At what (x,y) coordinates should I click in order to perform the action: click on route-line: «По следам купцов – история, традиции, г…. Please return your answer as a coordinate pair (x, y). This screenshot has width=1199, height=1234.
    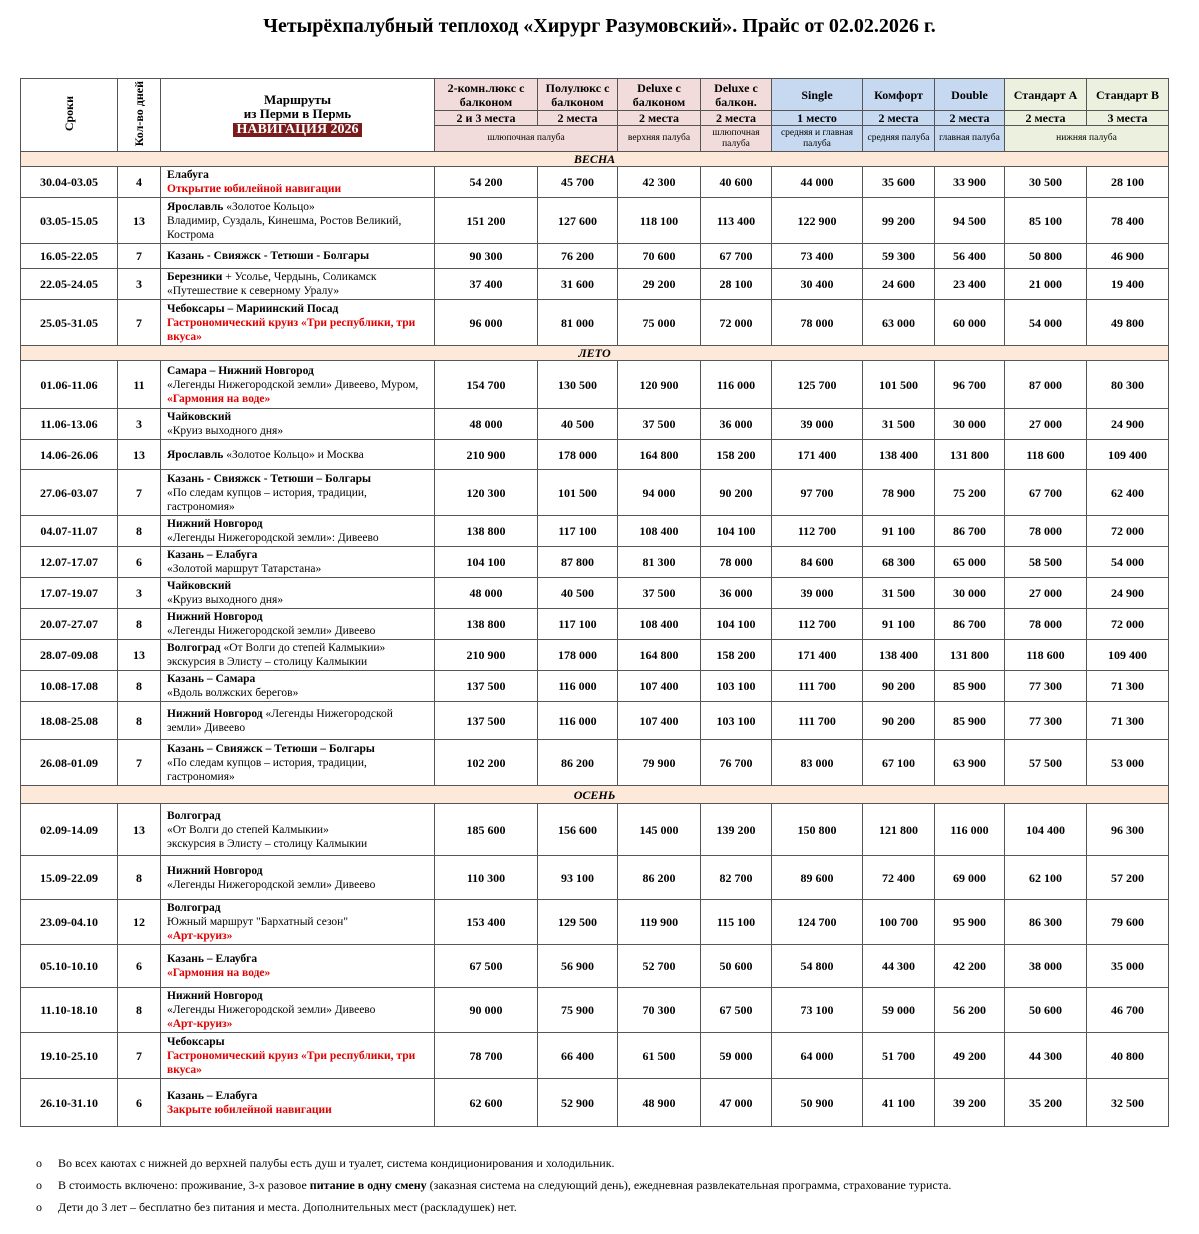
    Looking at the image, I should click on (297, 770).